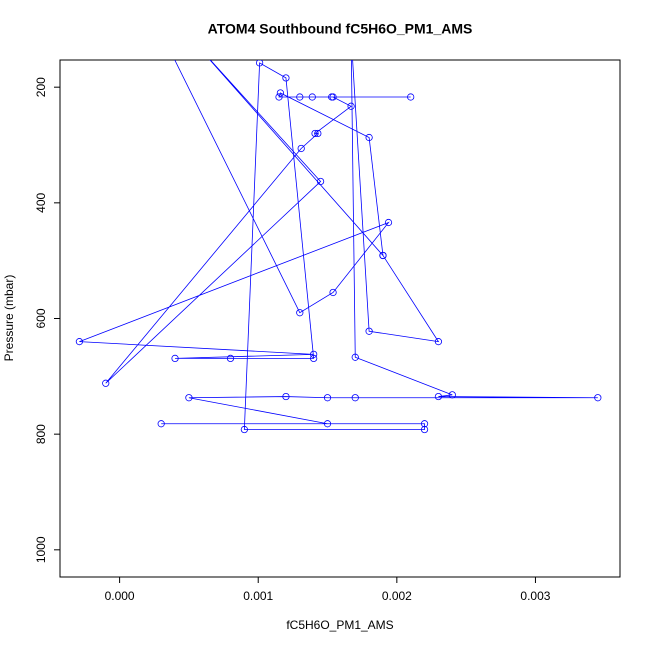 The height and width of the screenshot is (650, 650). Describe the element at coordinates (339, 625) in the screenshot. I see `x-axis-label: fC5H6O_PM1_AMS` at that location.